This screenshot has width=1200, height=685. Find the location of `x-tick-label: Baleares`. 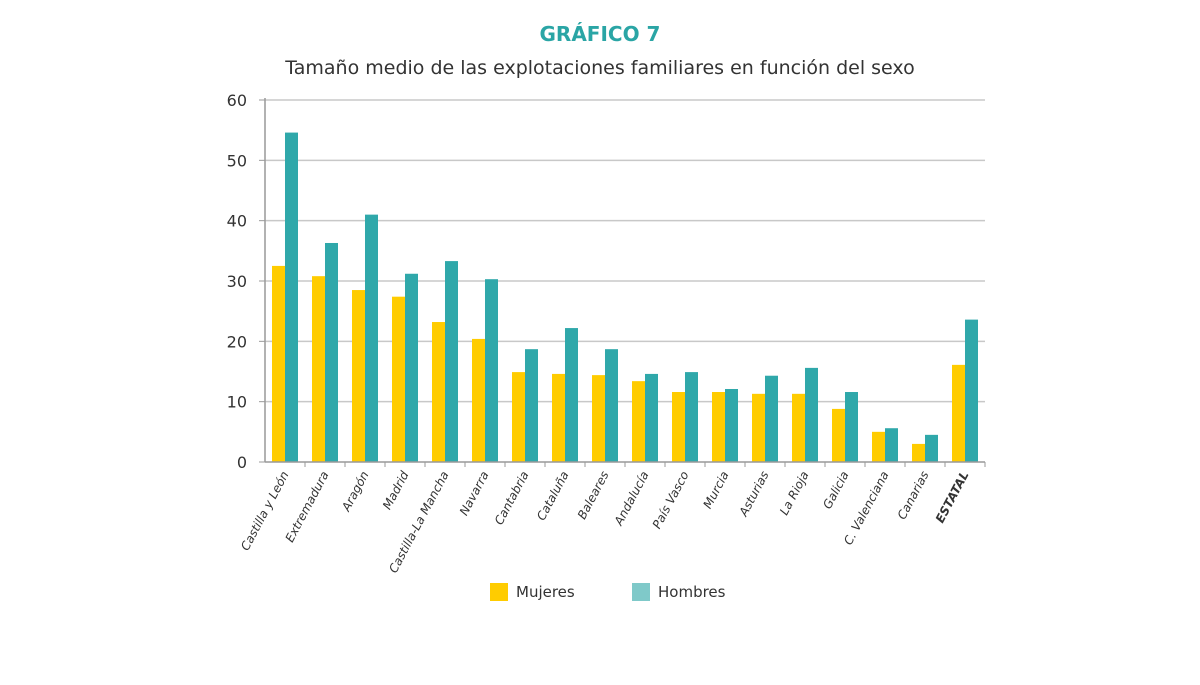

x-tick-label: Baleares is located at coordinates (593, 495).